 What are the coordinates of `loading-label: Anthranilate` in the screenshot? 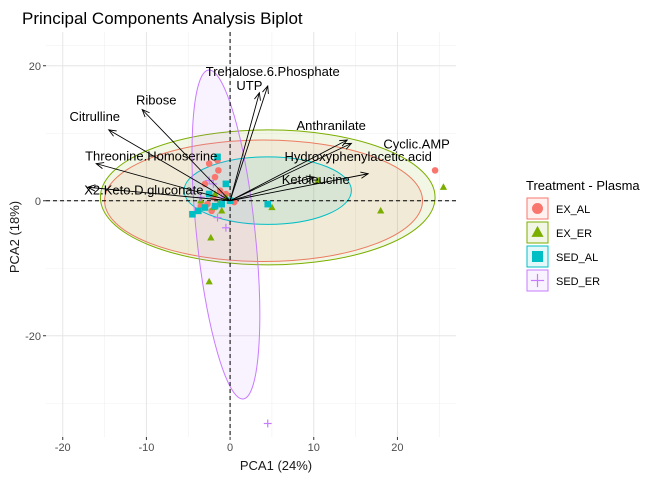 It's located at (331, 125).